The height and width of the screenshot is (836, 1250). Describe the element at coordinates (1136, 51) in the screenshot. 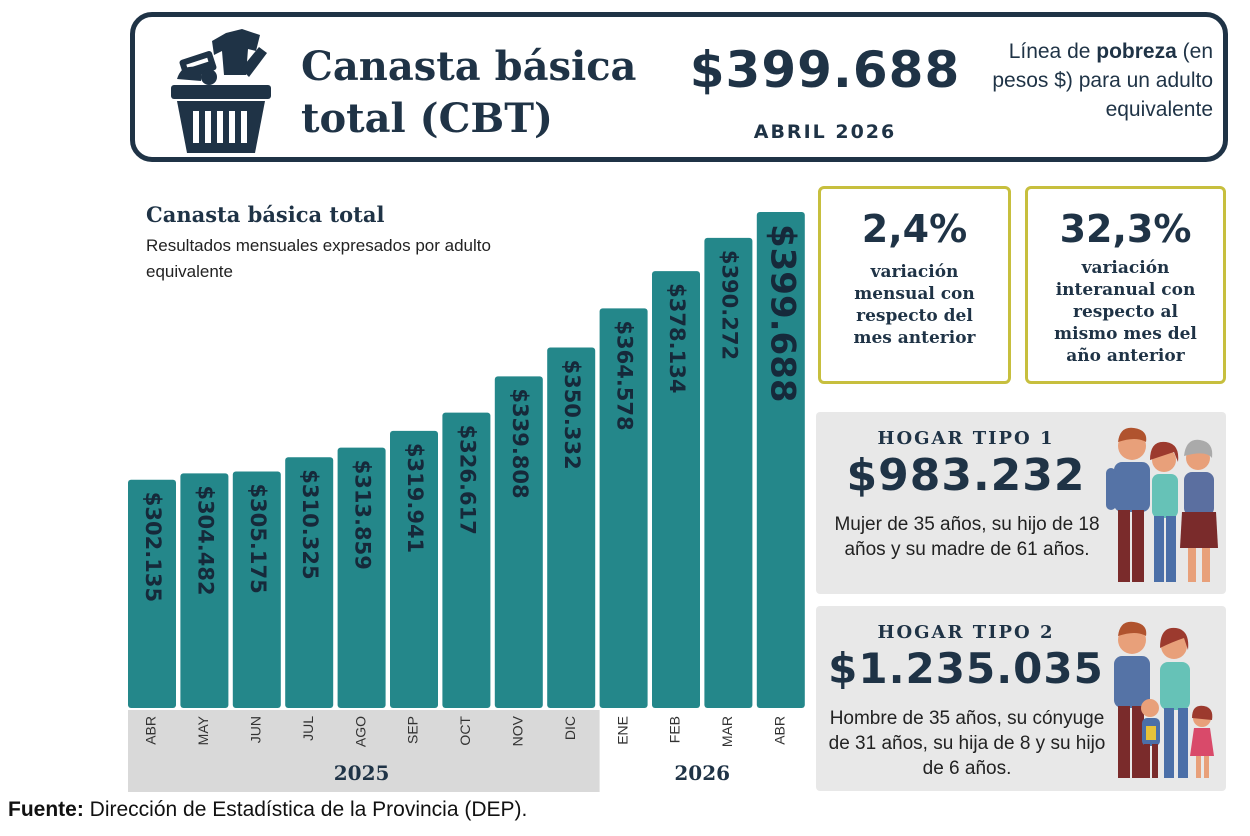

I see `banner-desc-bold: pobreza` at that location.